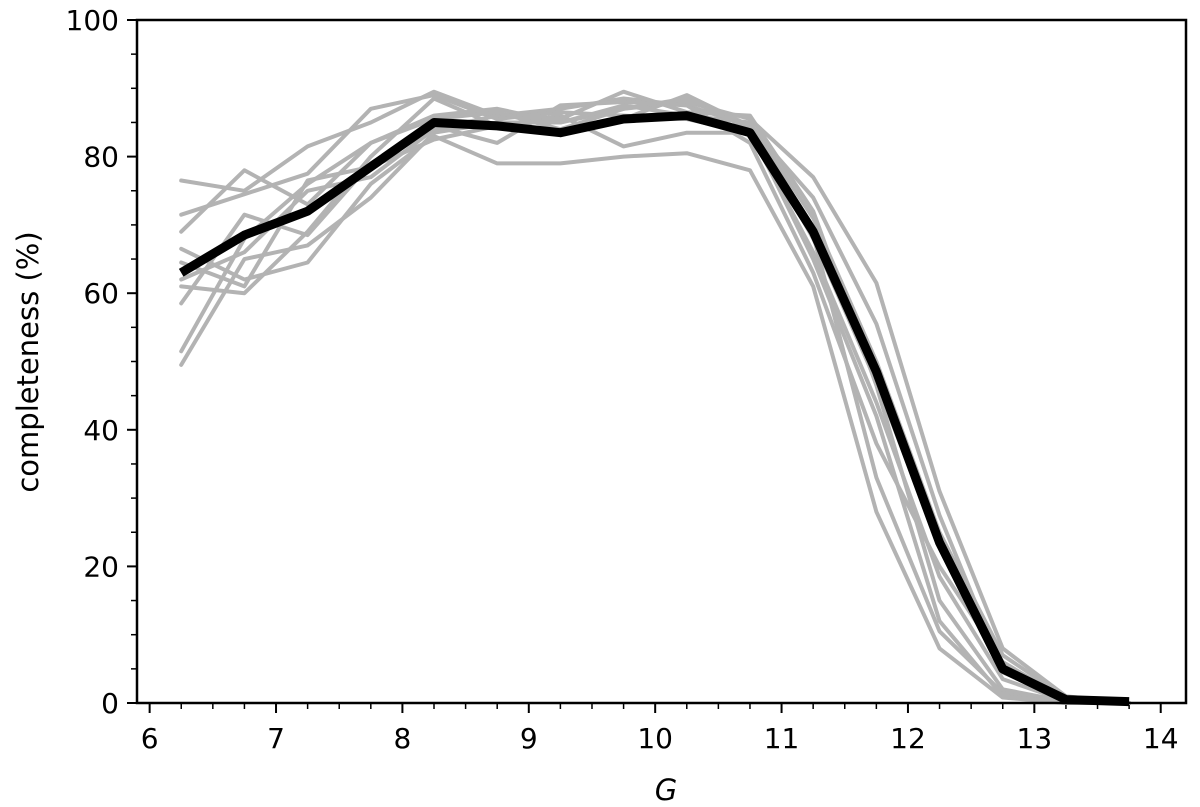 This screenshot has width=1200, height=807. I want to click on x-tick-label: 10, so click(655, 738).